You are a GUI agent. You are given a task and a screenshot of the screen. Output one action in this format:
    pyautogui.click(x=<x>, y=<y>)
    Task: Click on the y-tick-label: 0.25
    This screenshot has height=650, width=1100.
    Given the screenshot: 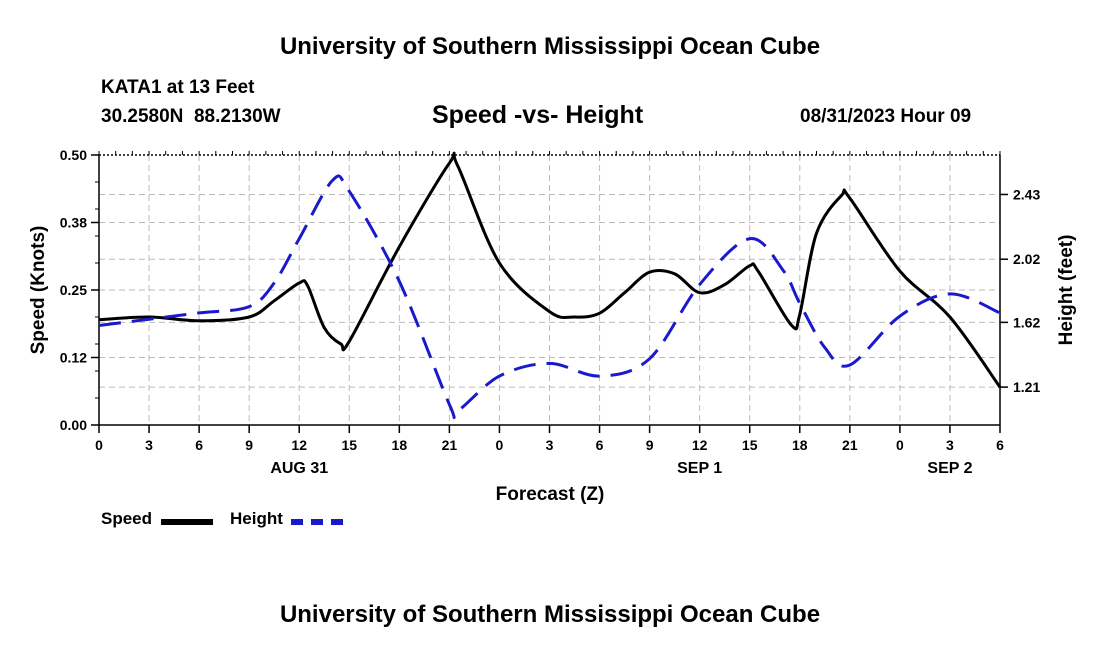 What is the action you would take?
    pyautogui.click(x=73, y=290)
    